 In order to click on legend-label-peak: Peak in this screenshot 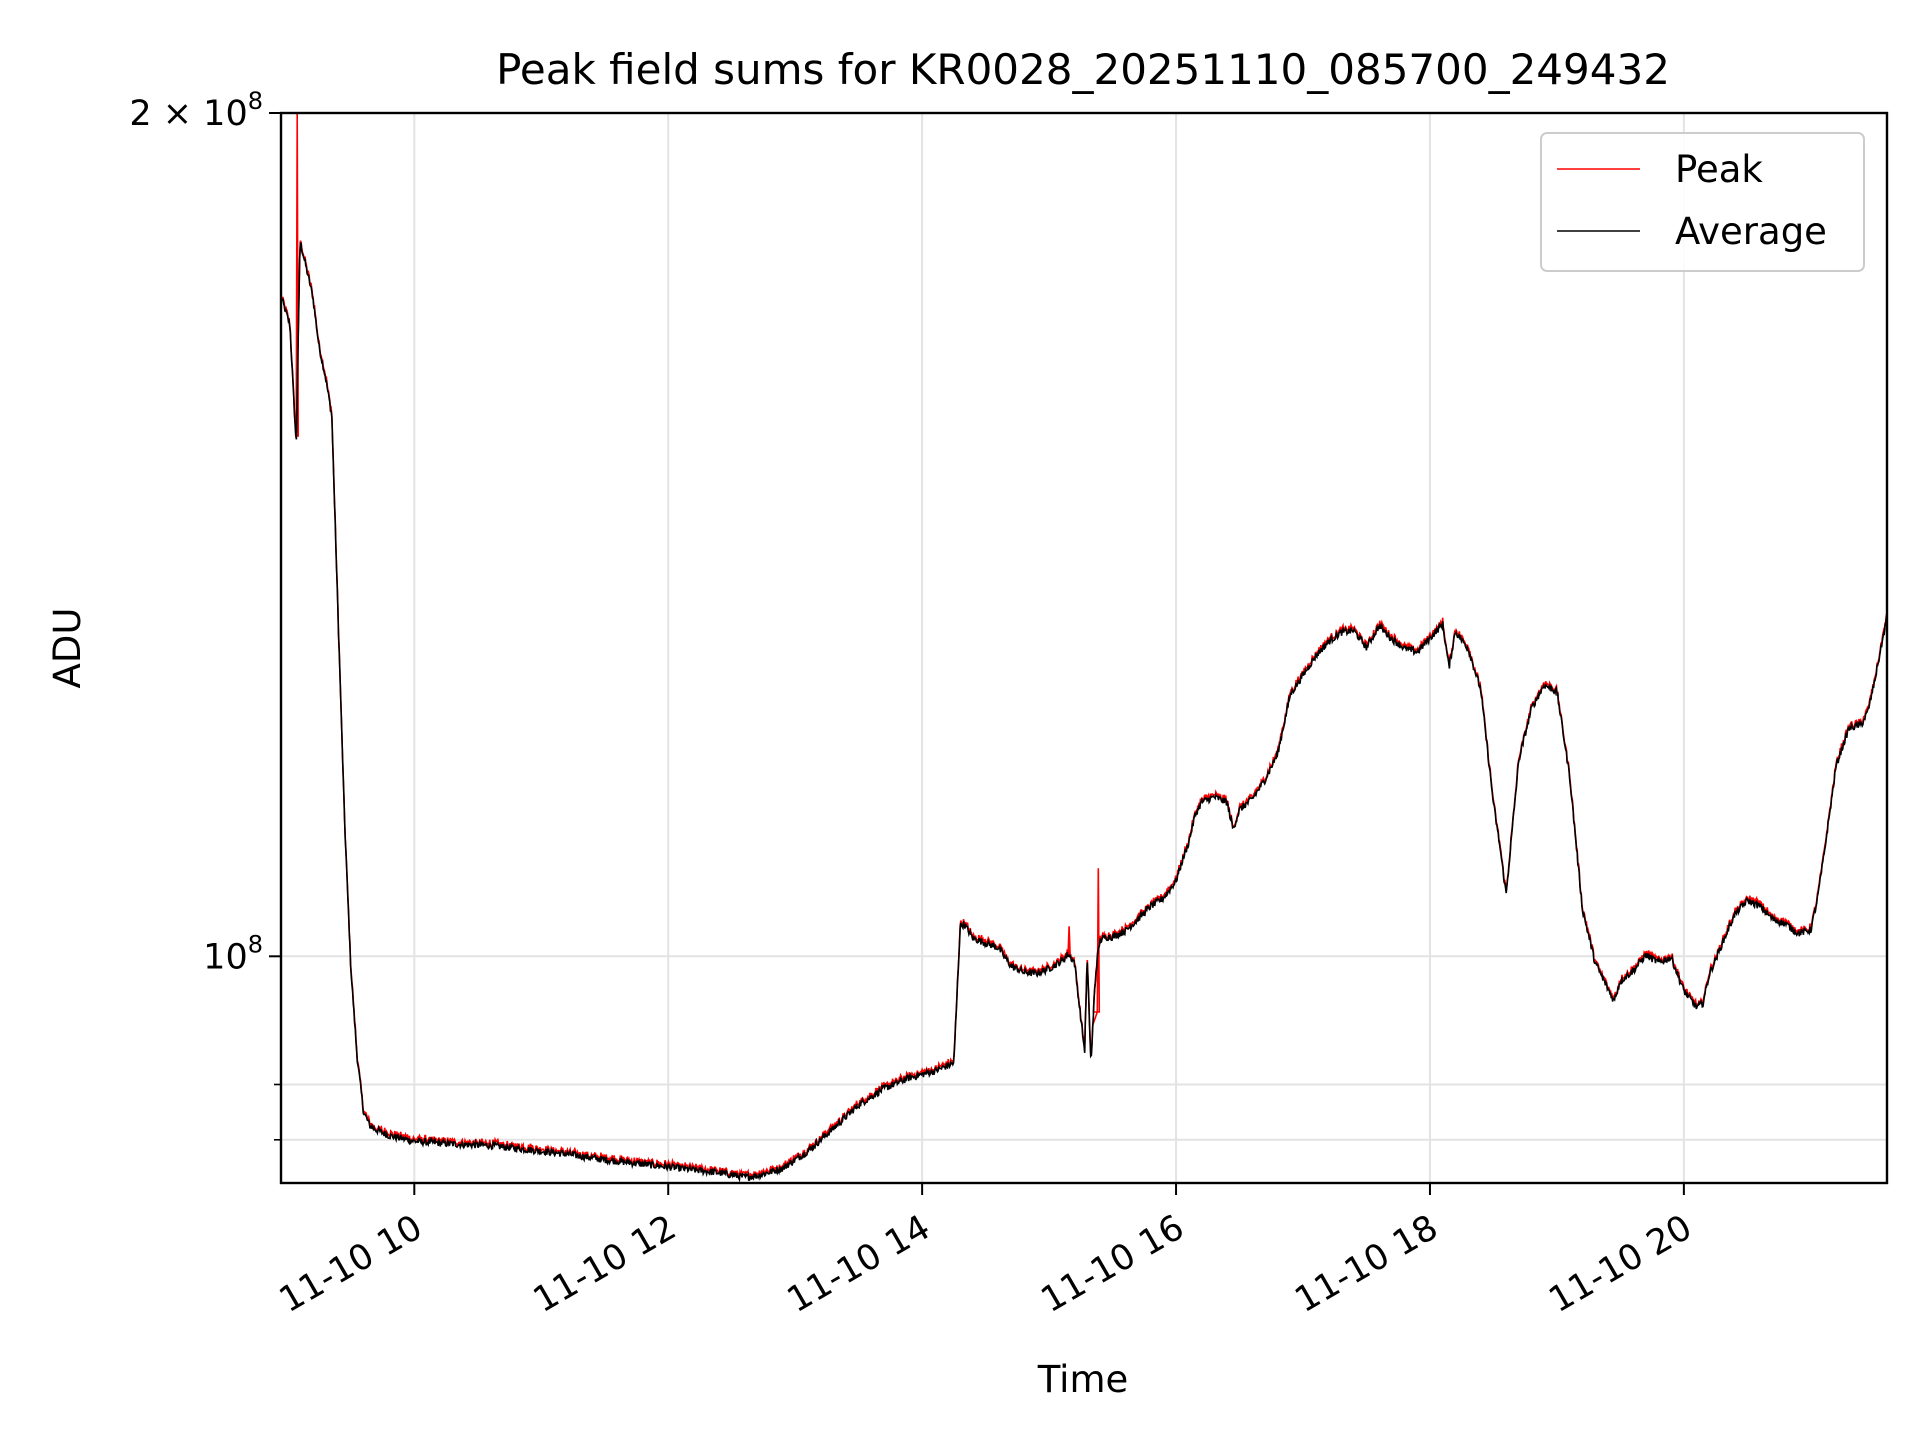, I will do `click(1719, 169)`.